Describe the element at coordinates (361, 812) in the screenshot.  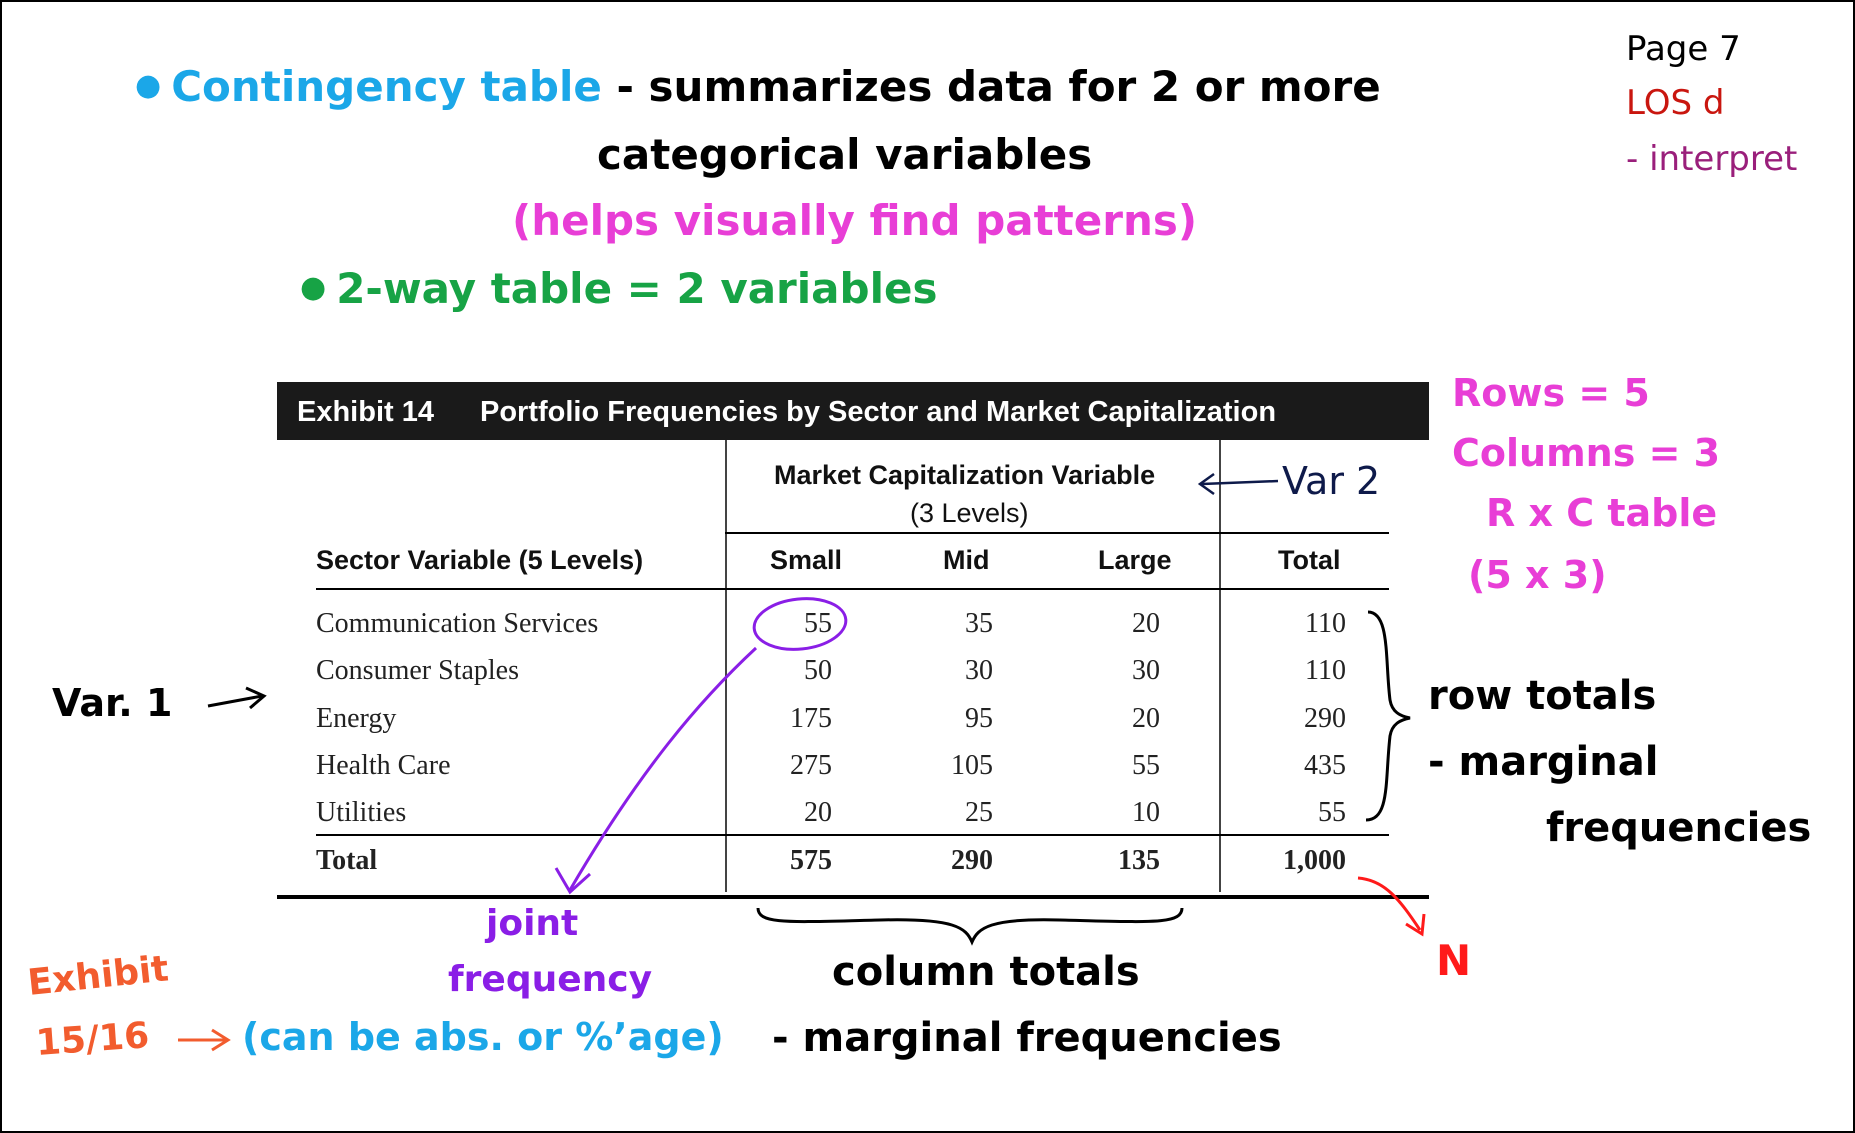
I see `row-label: Utilities` at that location.